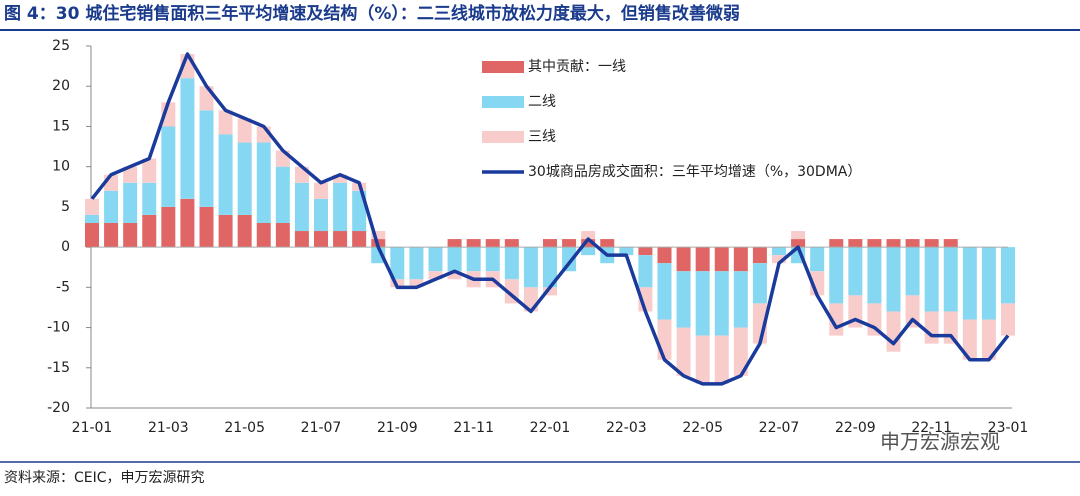  I want to click on y-tick-label: -10, so click(58, 328).